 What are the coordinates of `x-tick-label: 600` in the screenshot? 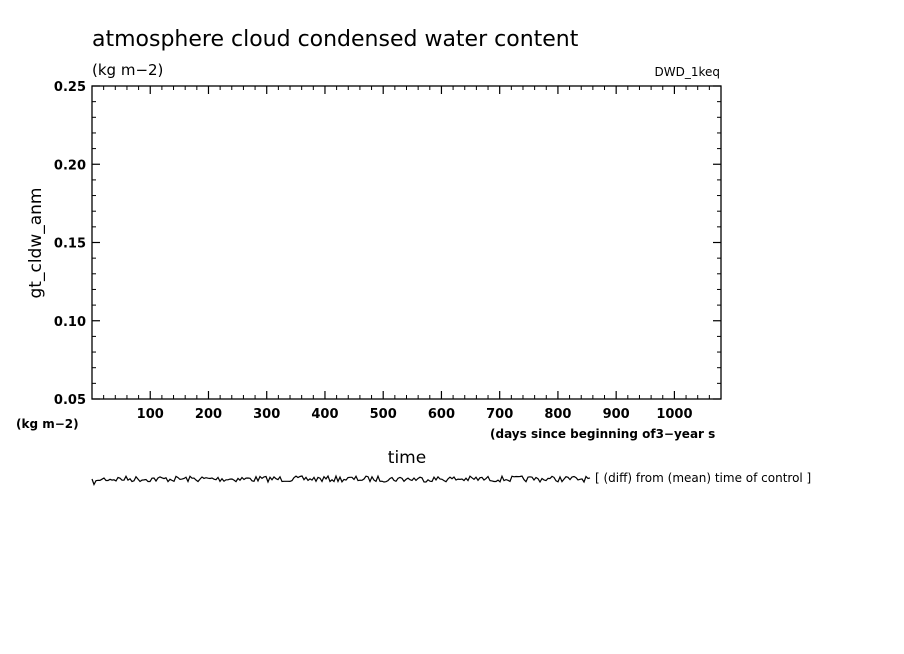 It's located at (441, 414).